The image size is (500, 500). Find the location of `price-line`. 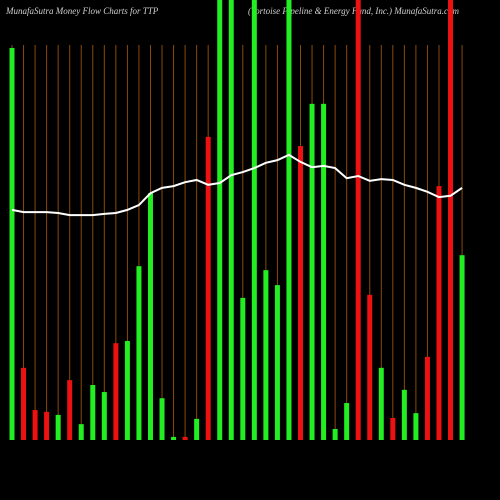

price-line is located at coordinates (237, 185).